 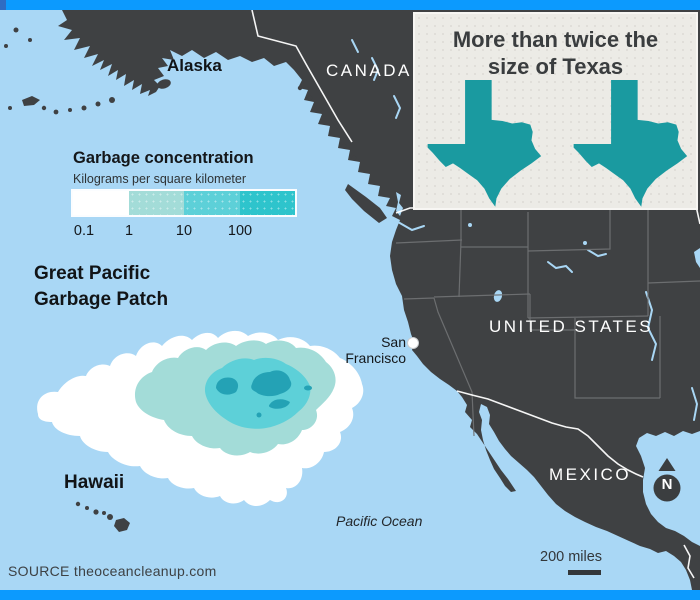 What do you see at coordinates (555, 53) in the screenshot?
I see `inset-title: More than twice the size of Texas` at bounding box center [555, 53].